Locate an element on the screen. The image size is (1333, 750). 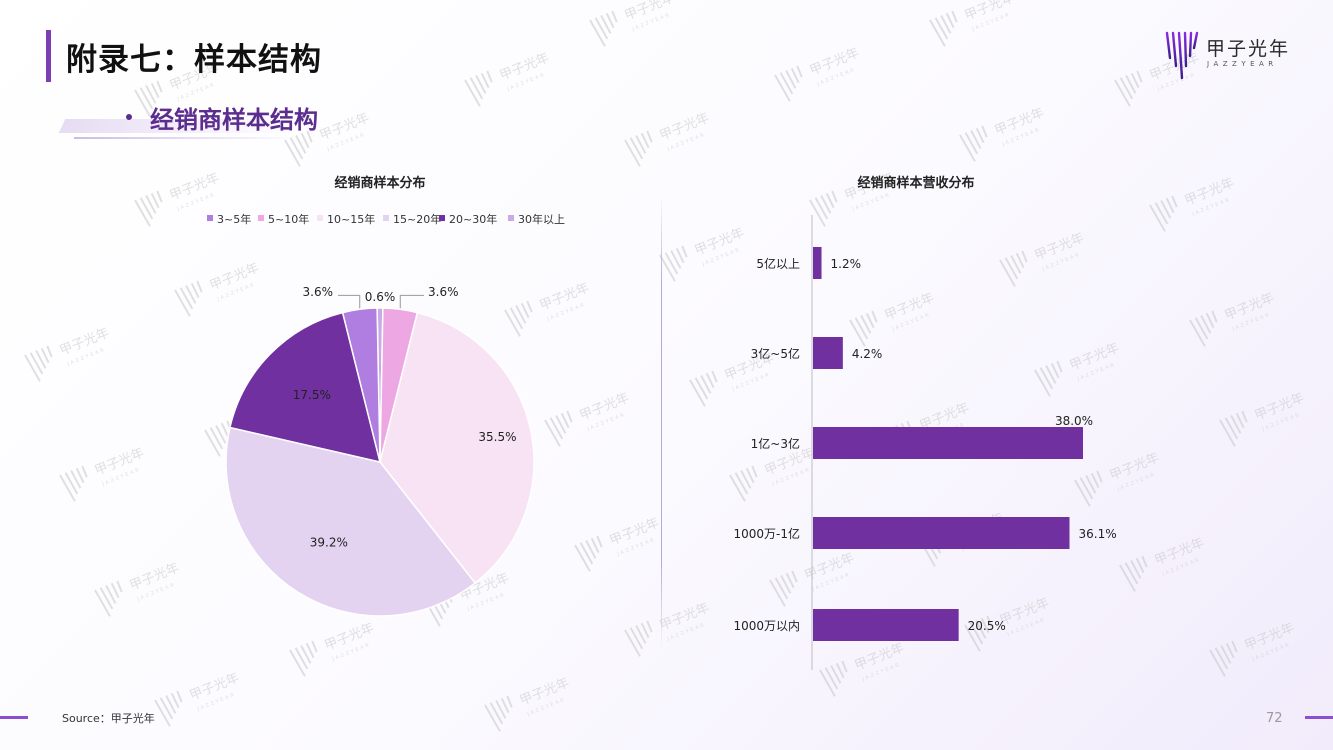
legend-item: 20~30年 is located at coordinates (468, 219).